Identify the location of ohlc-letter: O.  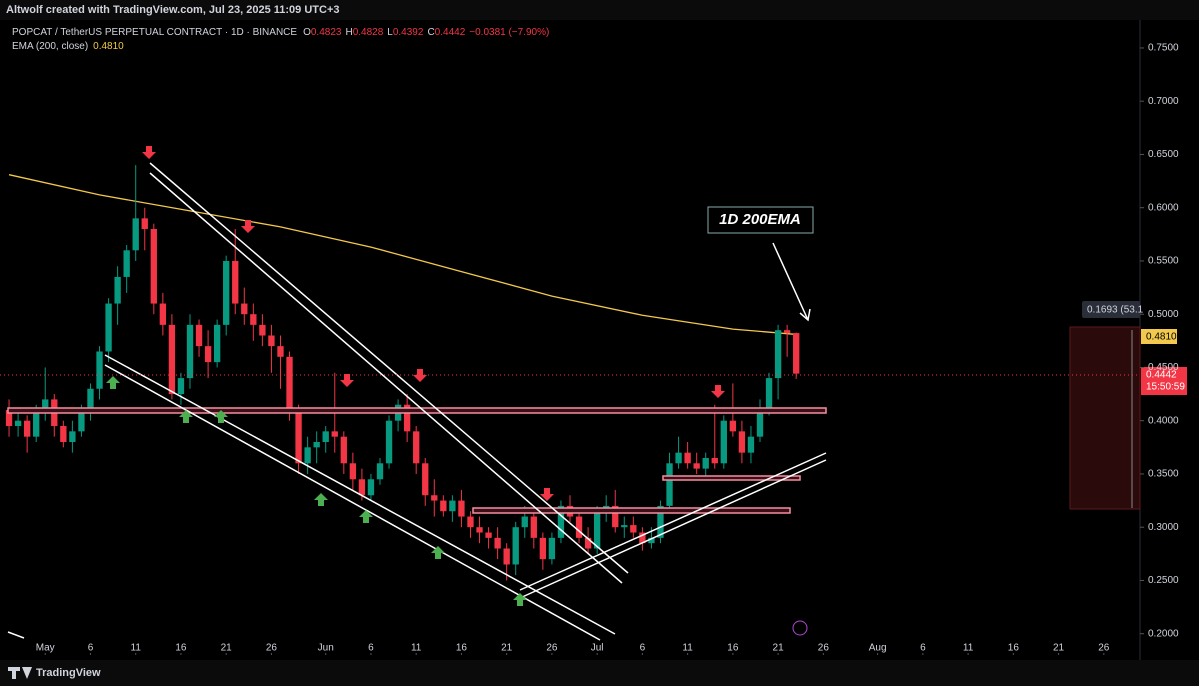
(307, 32).